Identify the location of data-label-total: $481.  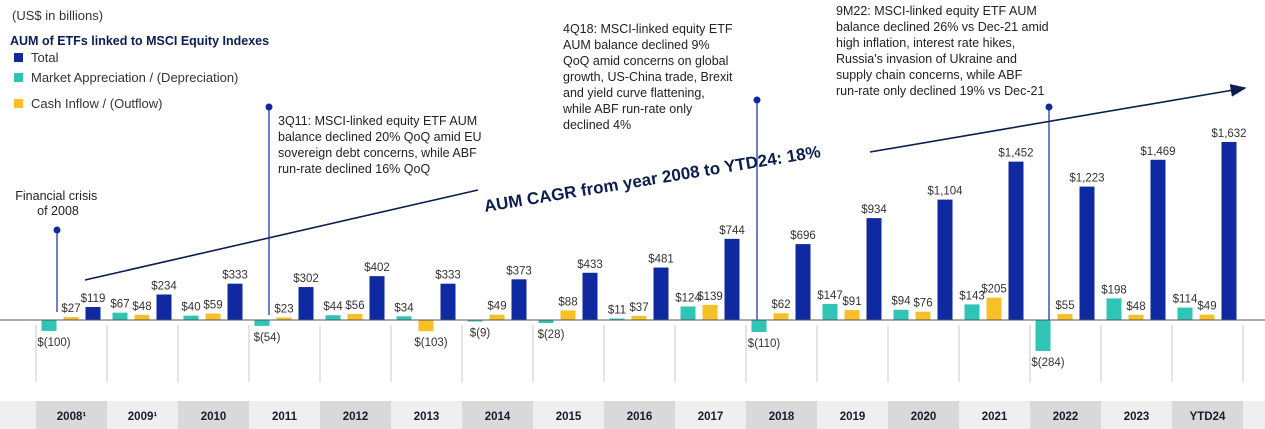
(661, 260).